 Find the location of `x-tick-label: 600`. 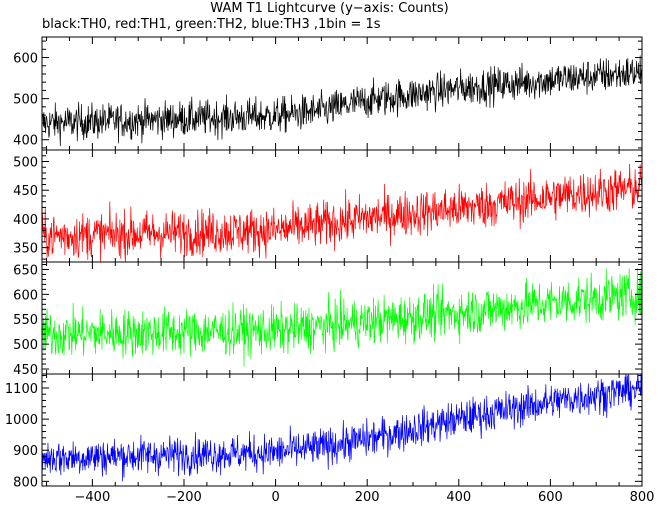

x-tick-label: 600 is located at coordinates (550, 497).